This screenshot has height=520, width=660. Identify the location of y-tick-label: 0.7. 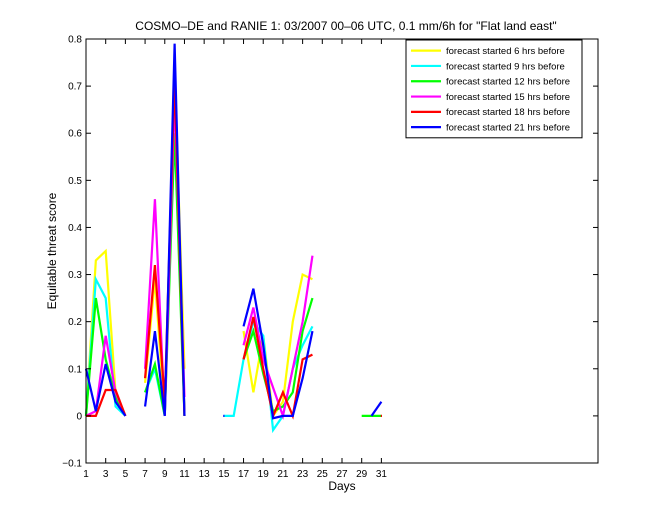
(75, 87).